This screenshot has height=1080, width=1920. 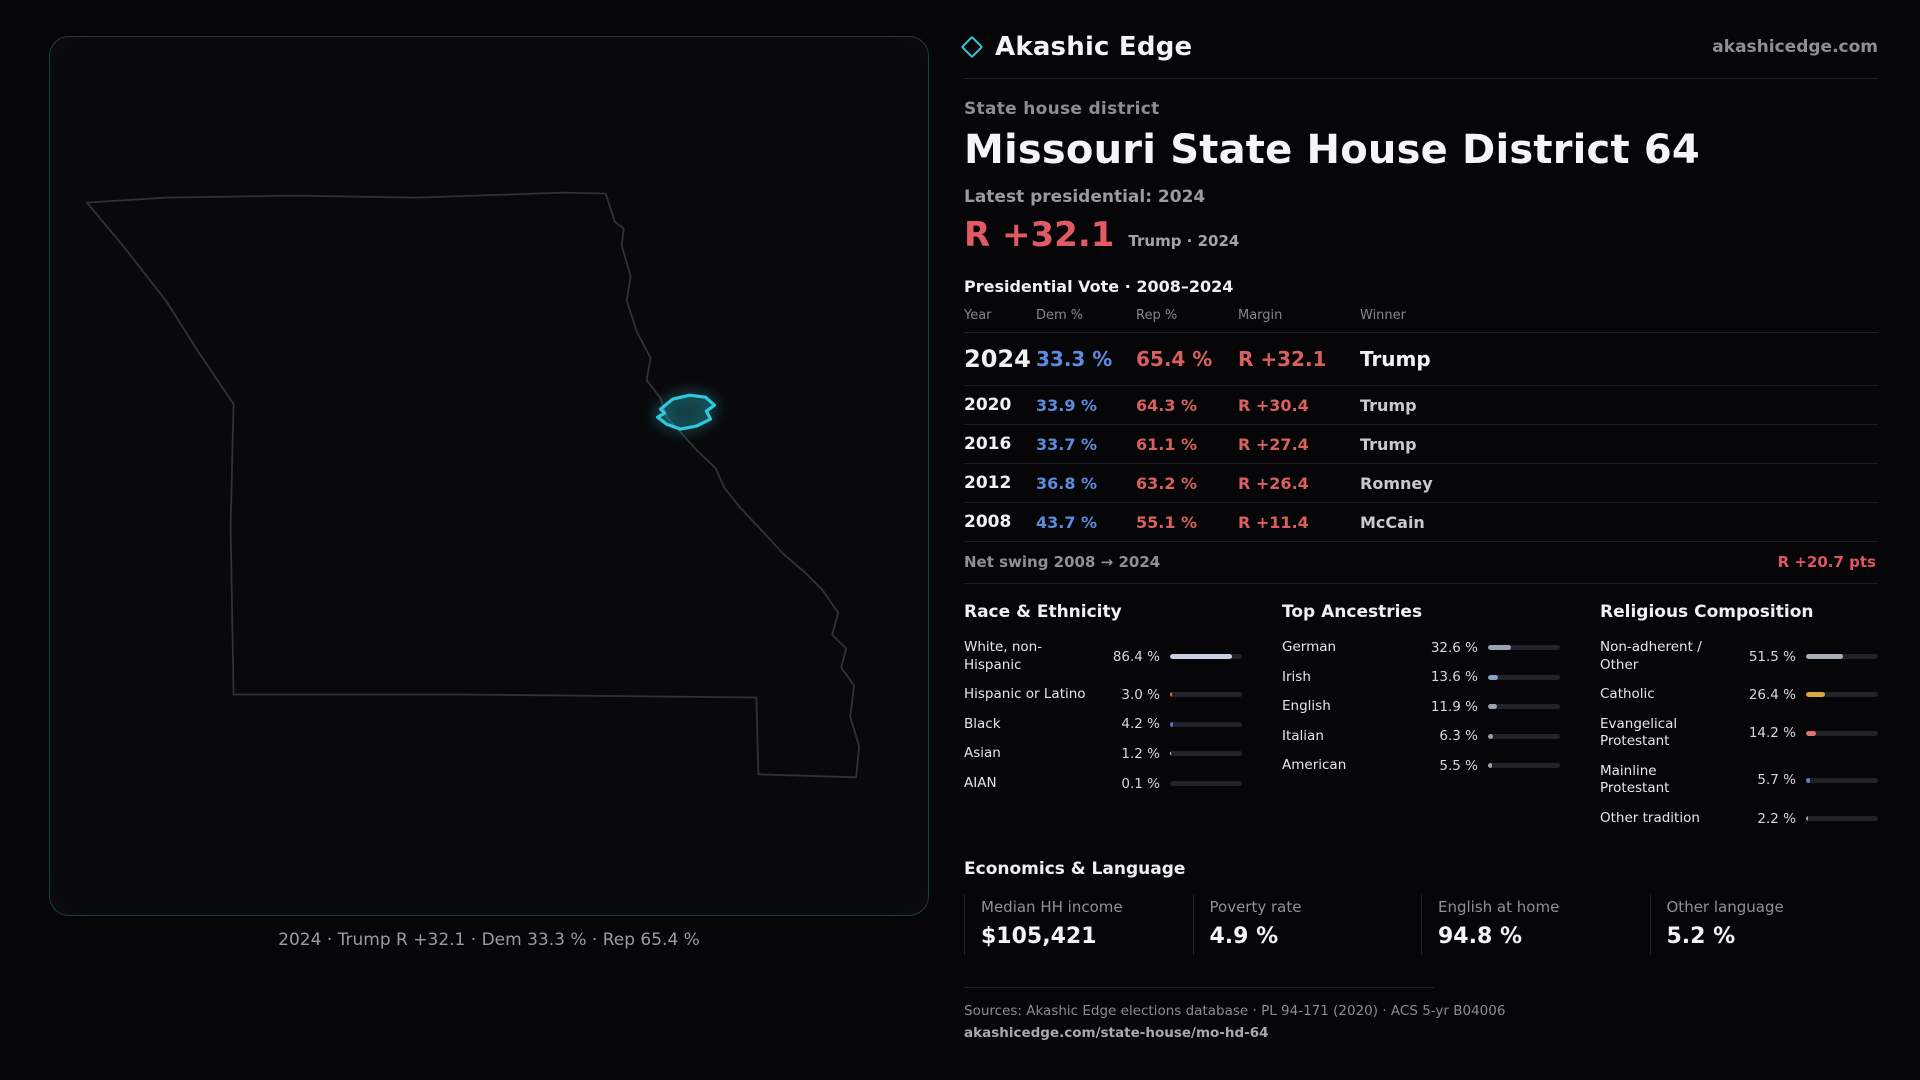 What do you see at coordinates (1307, 925) in the screenshot?
I see `economics-stat: Poverty rate 4.9 %` at bounding box center [1307, 925].